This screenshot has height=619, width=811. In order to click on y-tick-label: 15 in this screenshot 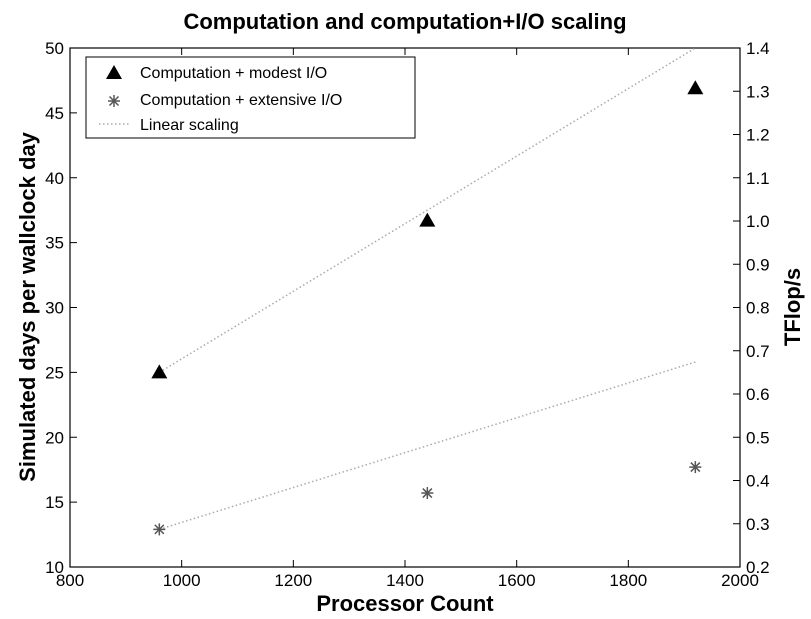, I will do `click(54, 502)`.